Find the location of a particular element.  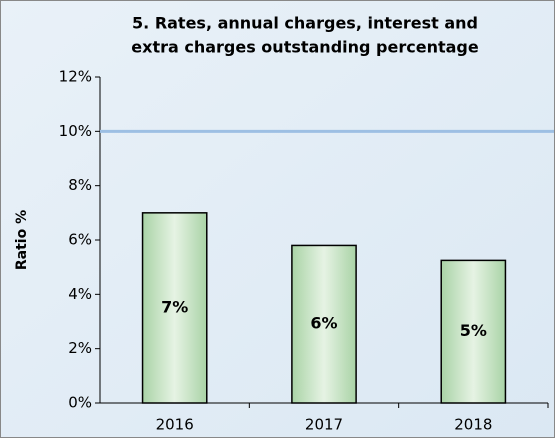

y-tick-label: 4% is located at coordinates (80, 294).